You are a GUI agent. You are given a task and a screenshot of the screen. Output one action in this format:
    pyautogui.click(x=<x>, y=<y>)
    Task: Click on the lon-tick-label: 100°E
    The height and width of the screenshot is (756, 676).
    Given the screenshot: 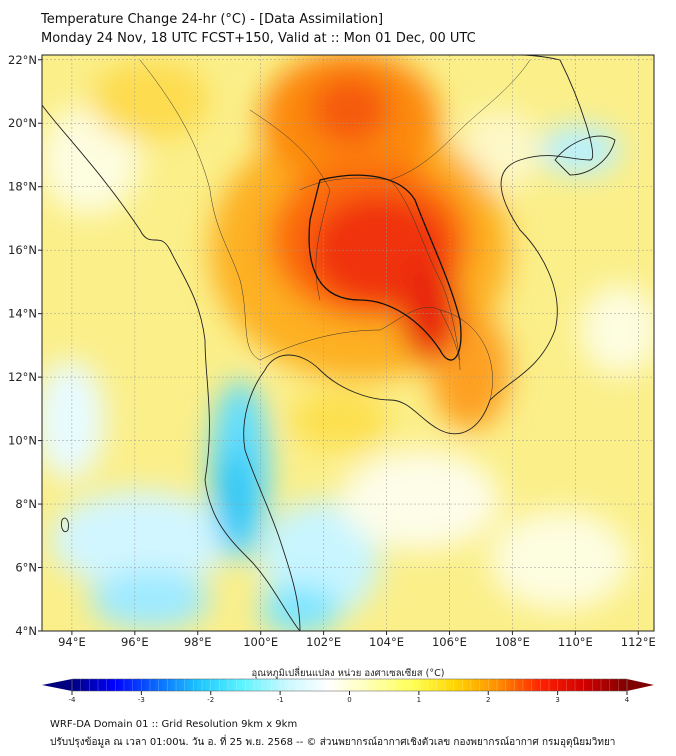 What is the action you would take?
    pyautogui.click(x=260, y=642)
    